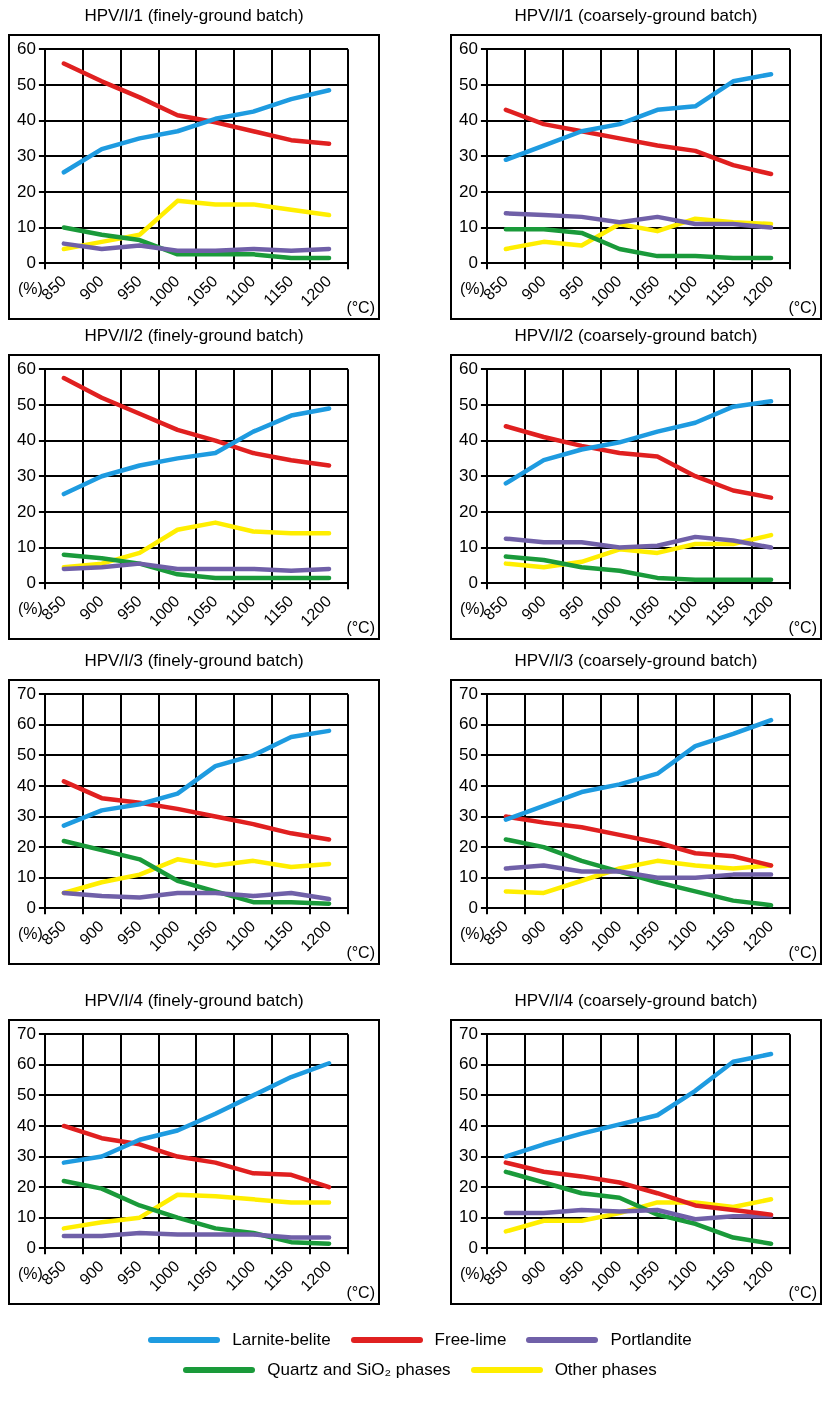 This screenshot has width=826, height=1412. Describe the element at coordinates (470, 1340) in the screenshot. I see `legend-label: Free-lime` at that location.